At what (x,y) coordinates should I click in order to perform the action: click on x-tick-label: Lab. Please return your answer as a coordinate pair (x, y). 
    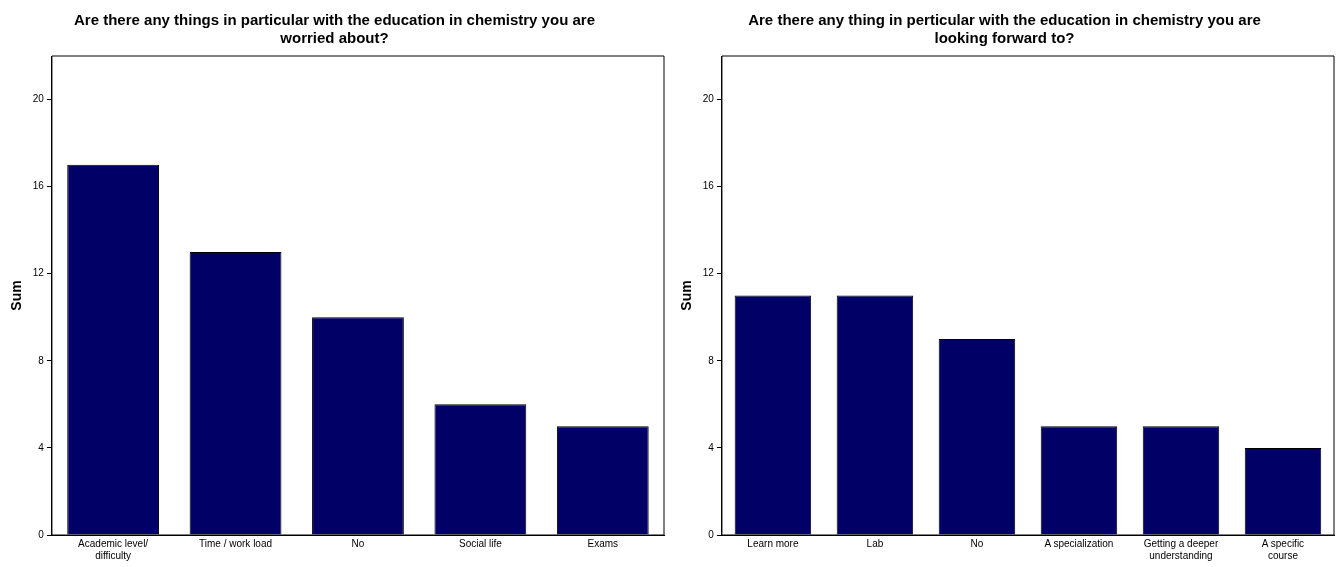
    Looking at the image, I should click on (875, 543).